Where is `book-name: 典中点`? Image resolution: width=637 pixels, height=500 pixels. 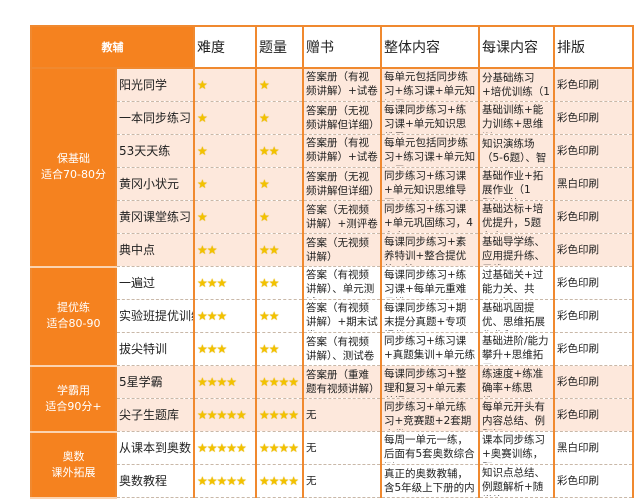 book-name: 典中点 is located at coordinates (155, 250).